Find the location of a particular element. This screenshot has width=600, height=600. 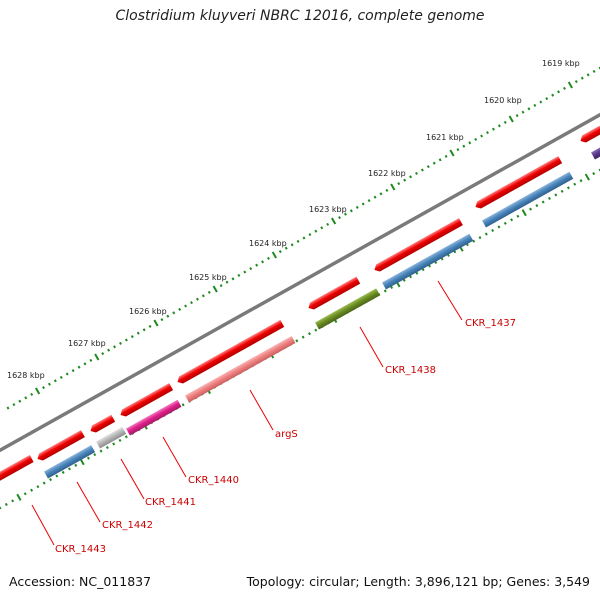

gene-label-ckr-1441: CKR_1441 is located at coordinates (170, 502).